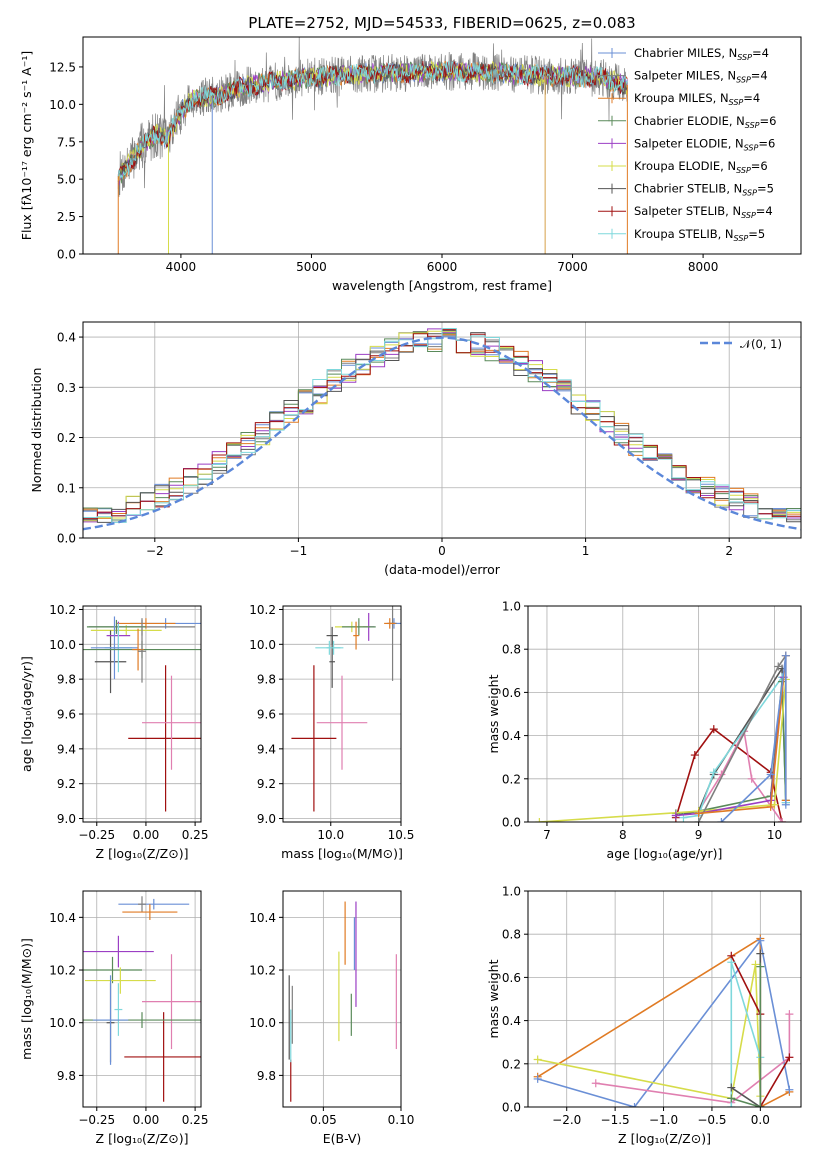  Describe the element at coordinates (146, 835) in the screenshot. I see `x-tick-label: 0.00` at that location.